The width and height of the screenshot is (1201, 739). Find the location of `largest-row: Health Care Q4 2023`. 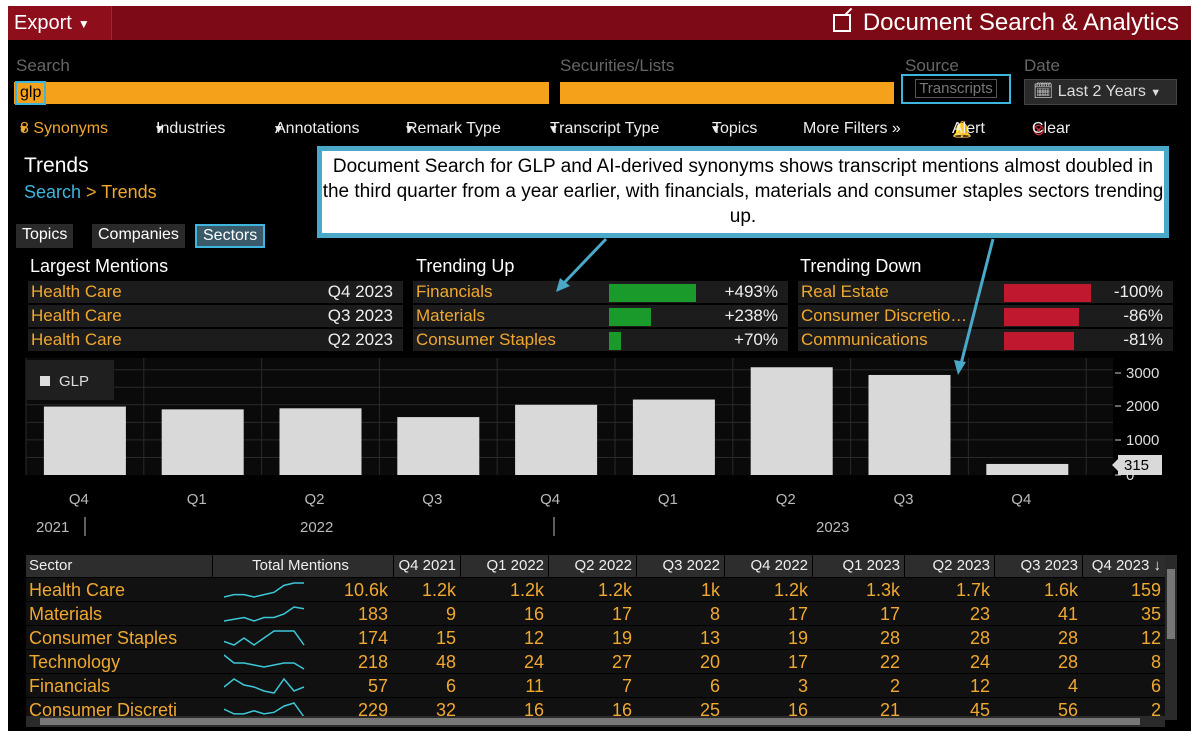

largest-row: Health Care Q4 2023 is located at coordinates (215, 292).